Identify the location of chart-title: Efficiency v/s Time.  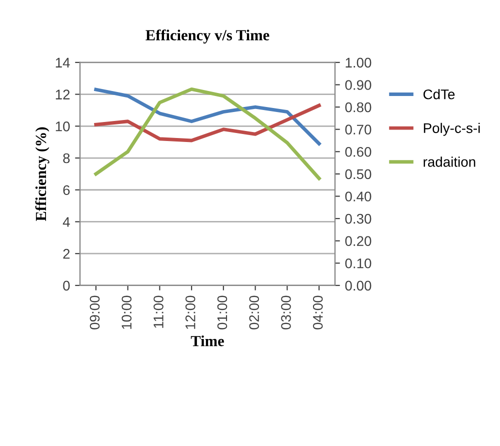
(208, 36).